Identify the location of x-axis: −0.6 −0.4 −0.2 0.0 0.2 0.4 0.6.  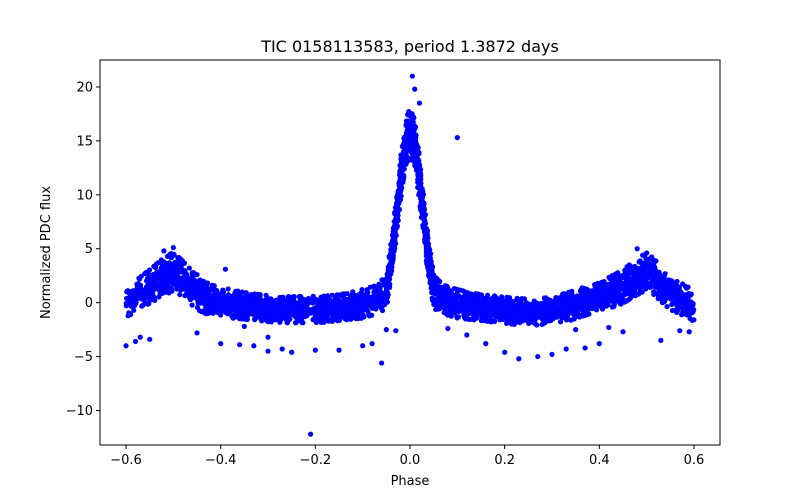
(407, 456).